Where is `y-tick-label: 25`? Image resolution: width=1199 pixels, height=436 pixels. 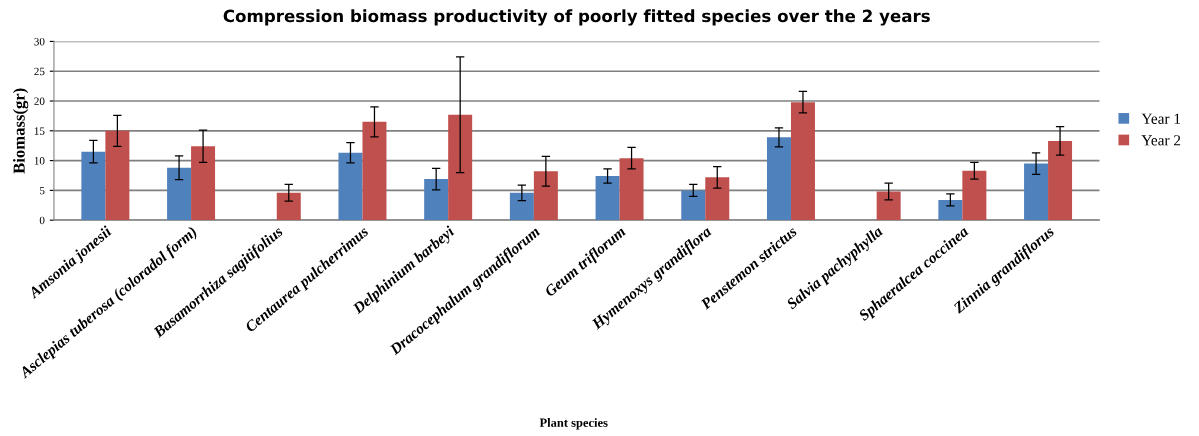 y-tick-label: 25 is located at coordinates (39, 71).